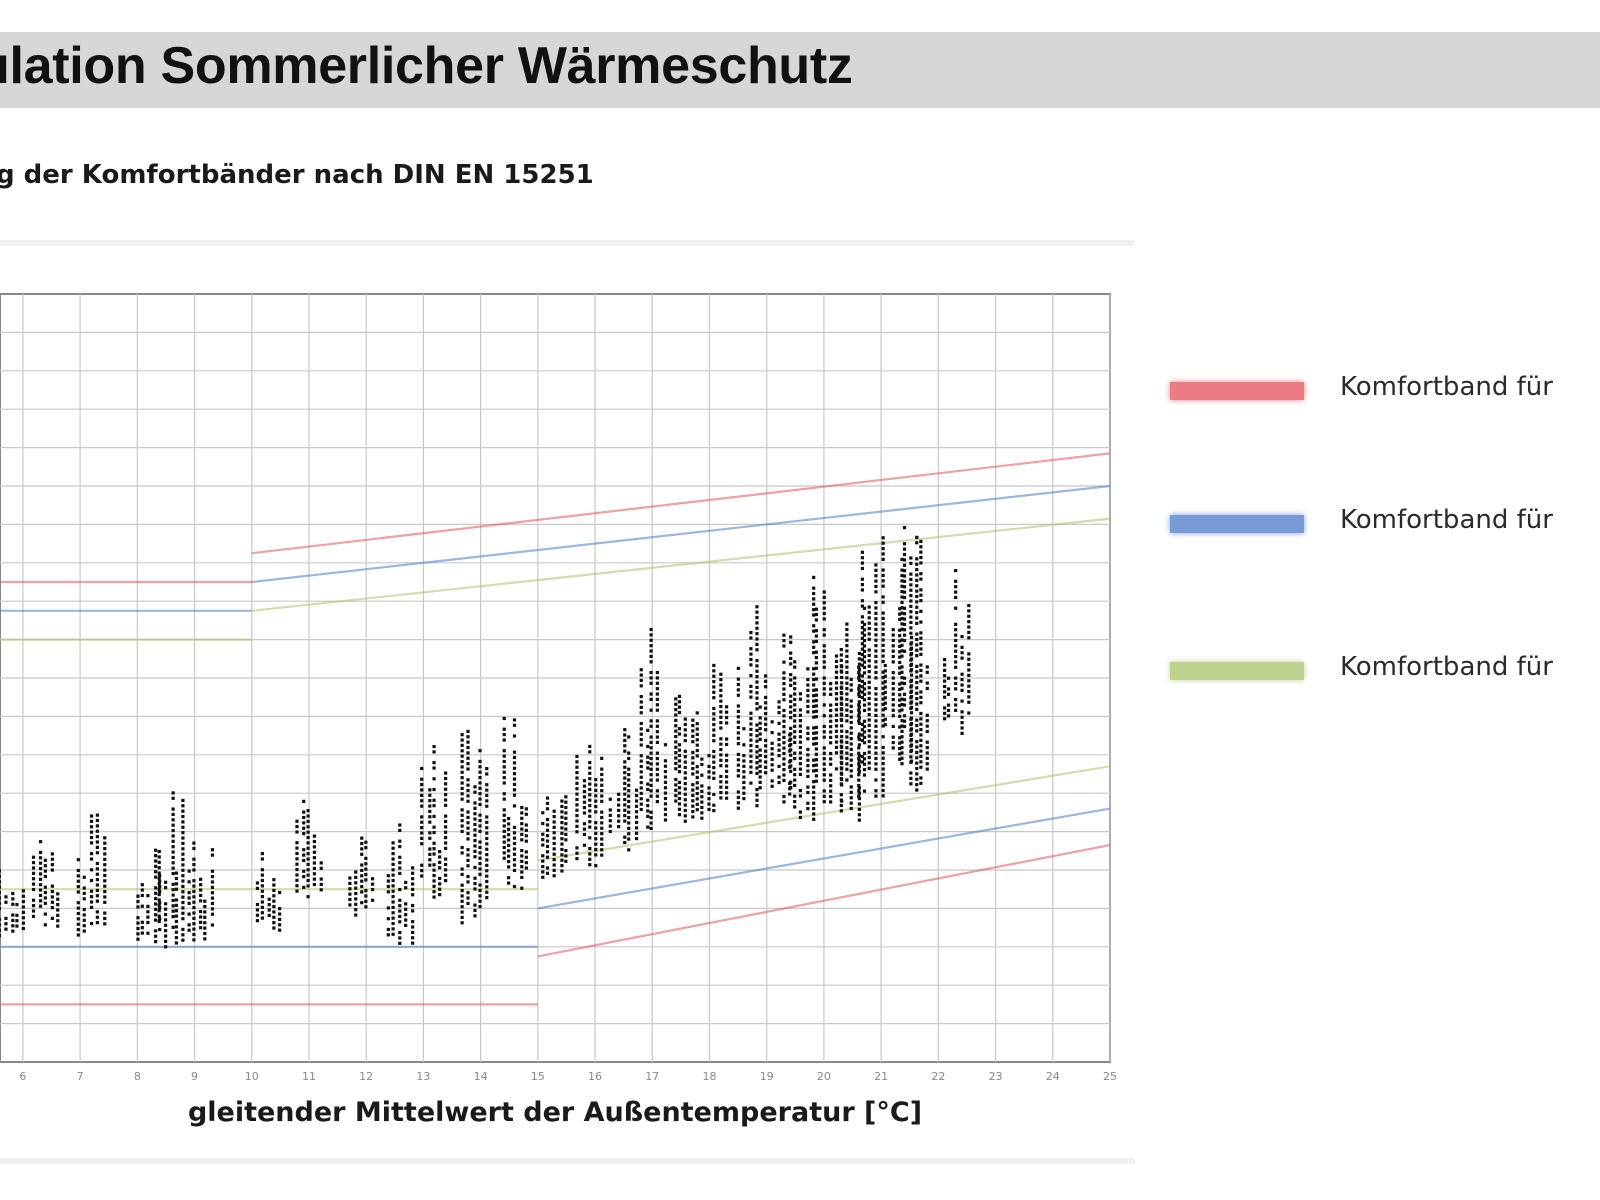 The width and height of the screenshot is (1600, 1200). Describe the element at coordinates (938, 1075) in the screenshot. I see `x-tick-label: 22` at that location.